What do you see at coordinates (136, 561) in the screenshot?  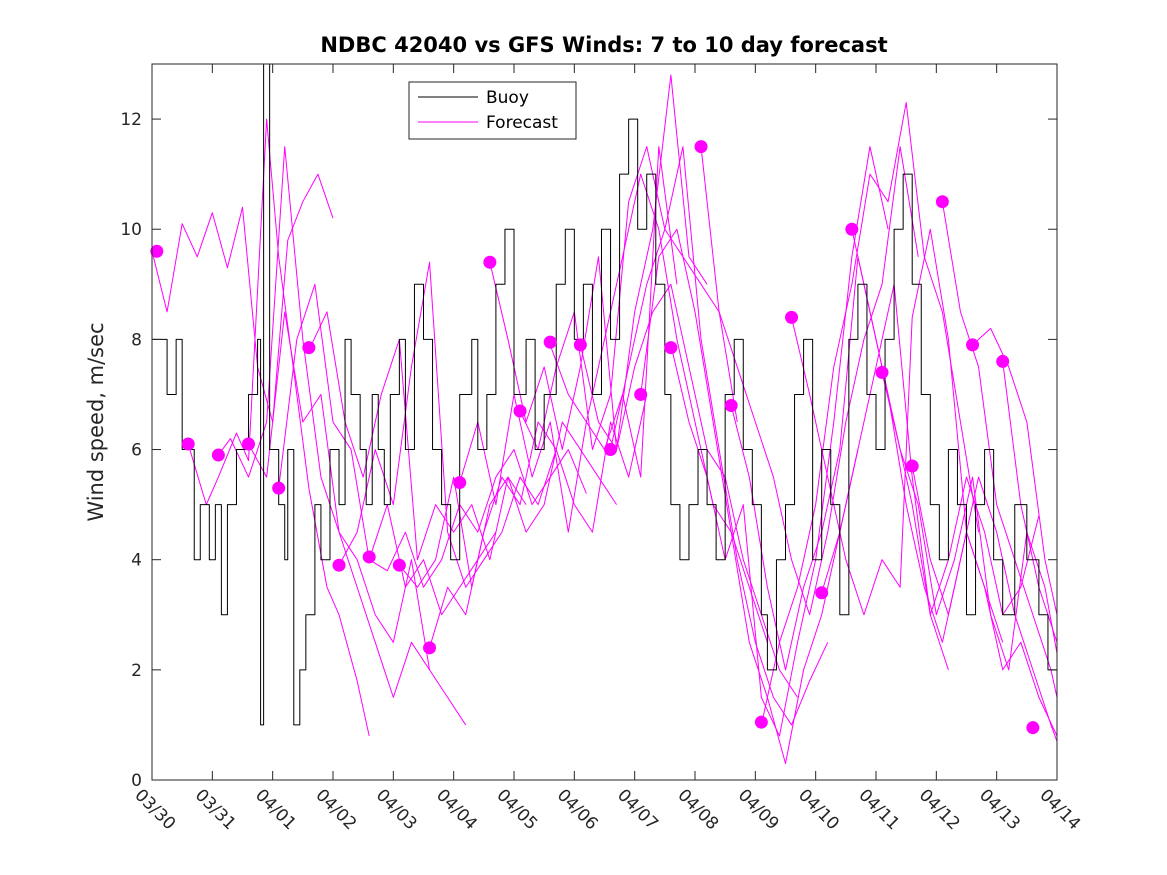 I see `y-tick-label: 4` at bounding box center [136, 561].